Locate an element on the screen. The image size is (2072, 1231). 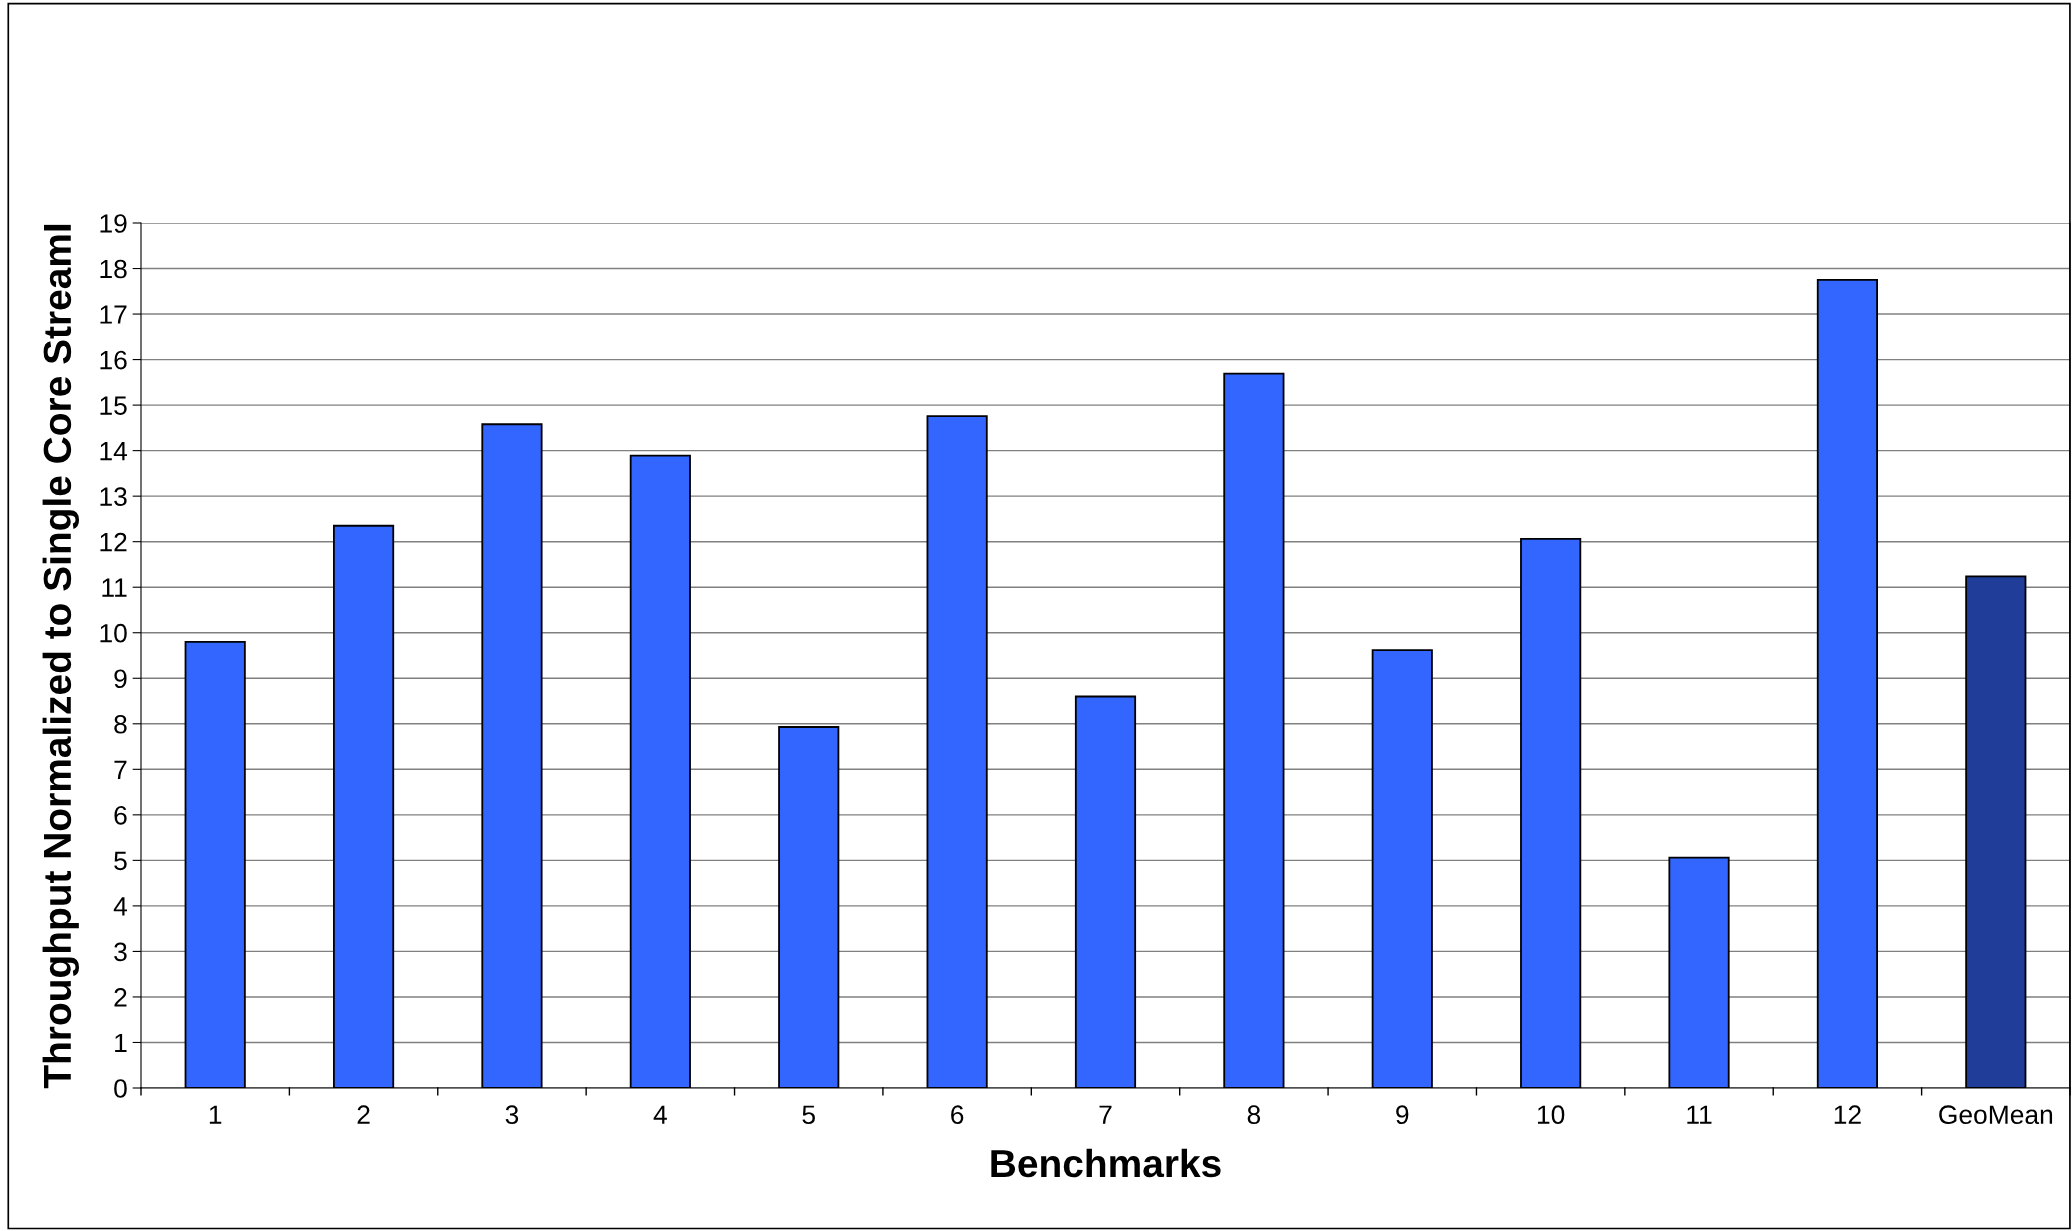
y-axis-title: Throughput Normalized to Single Core StreamI is located at coordinates (61, 656).